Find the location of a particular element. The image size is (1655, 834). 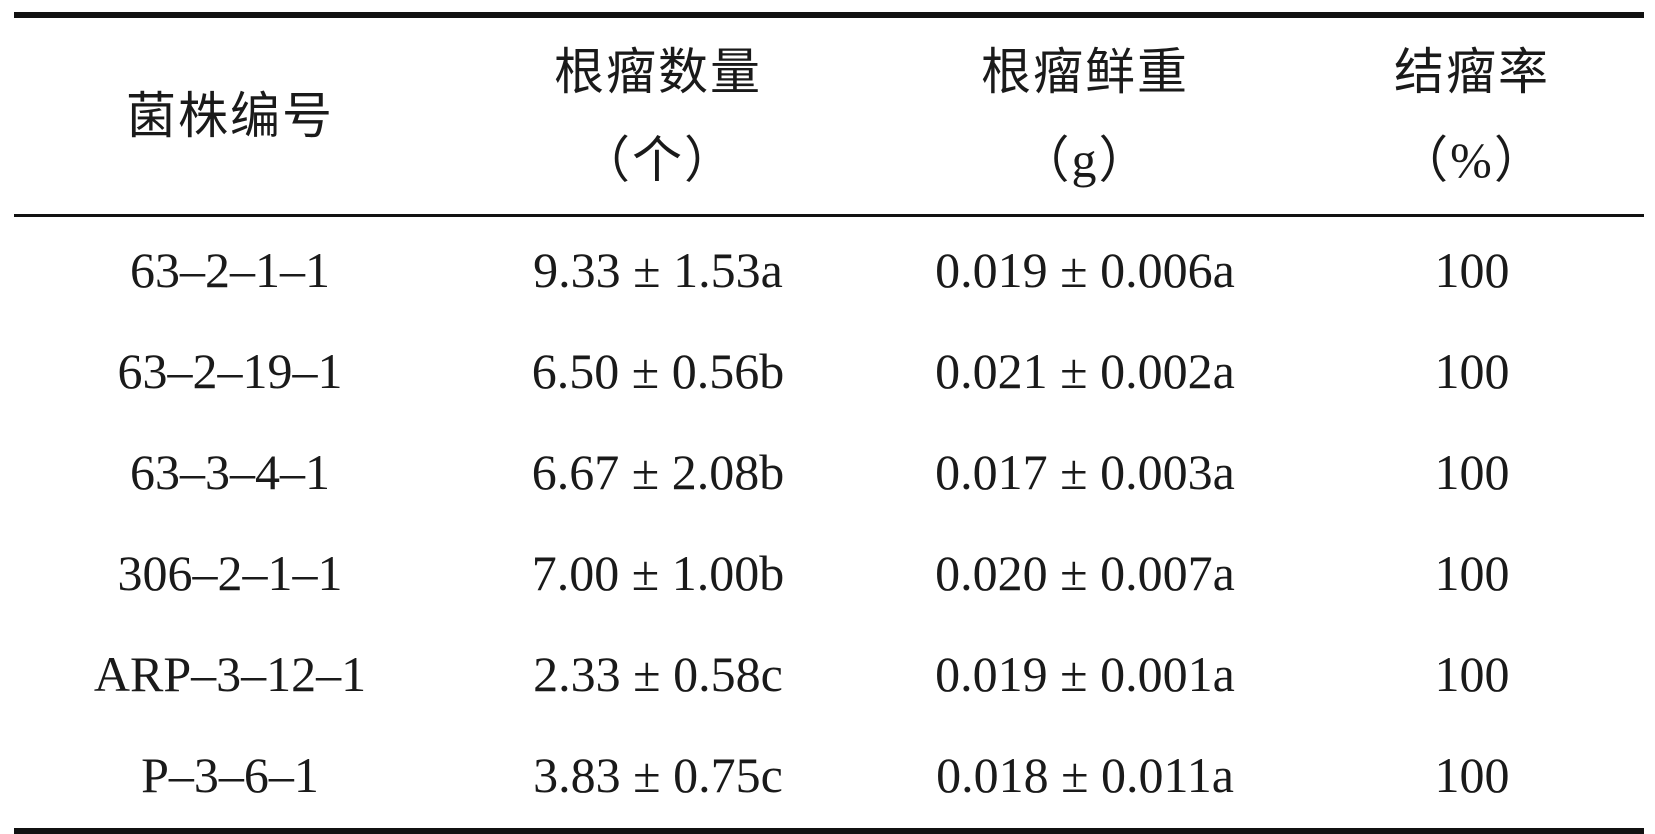

header-strain-id-label: 菌株编号 is located at coordinates (230, 116).